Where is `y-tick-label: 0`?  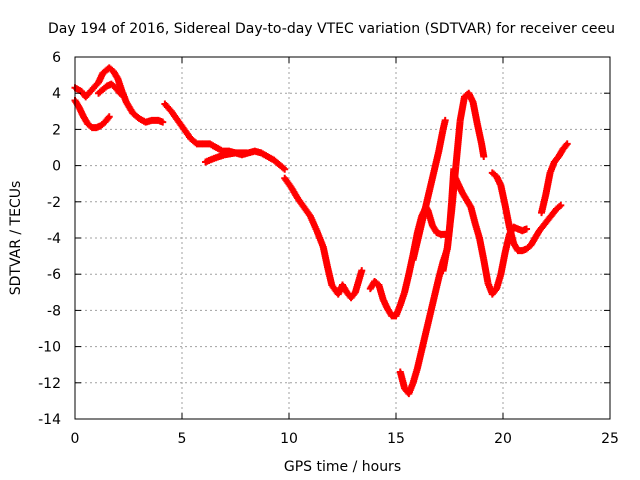
y-tick-label: 0 is located at coordinates (56, 167).